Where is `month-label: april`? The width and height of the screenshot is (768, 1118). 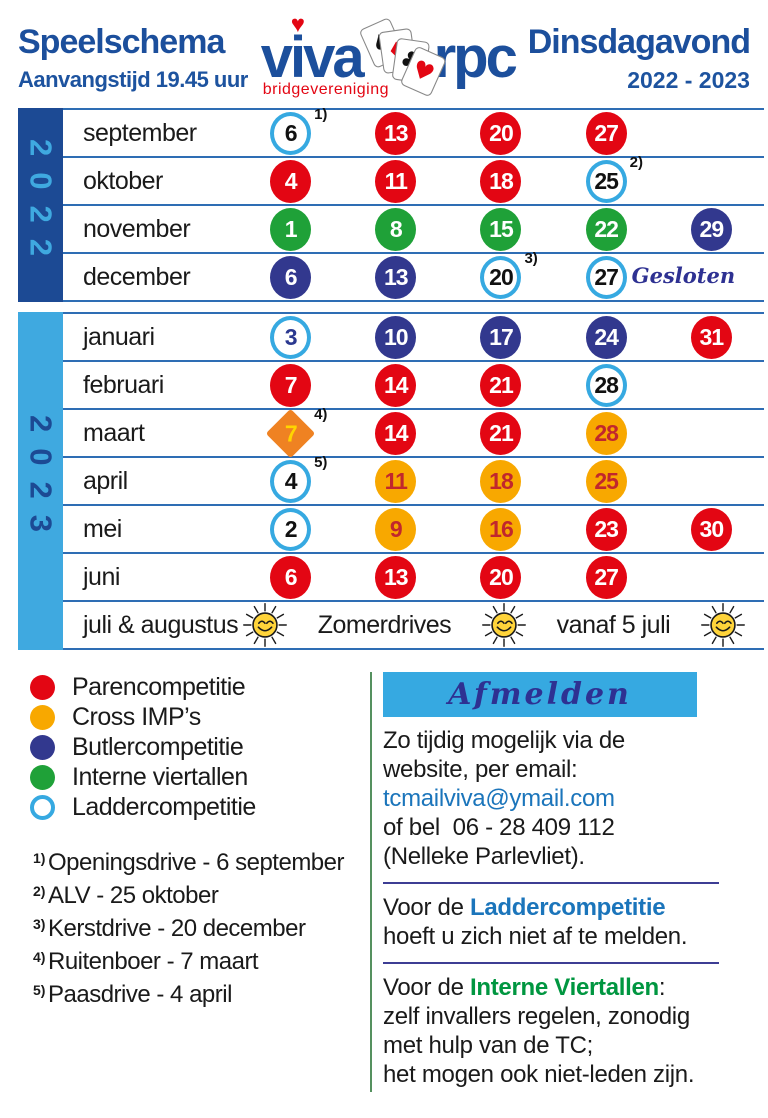 month-label: april is located at coordinates (105, 480).